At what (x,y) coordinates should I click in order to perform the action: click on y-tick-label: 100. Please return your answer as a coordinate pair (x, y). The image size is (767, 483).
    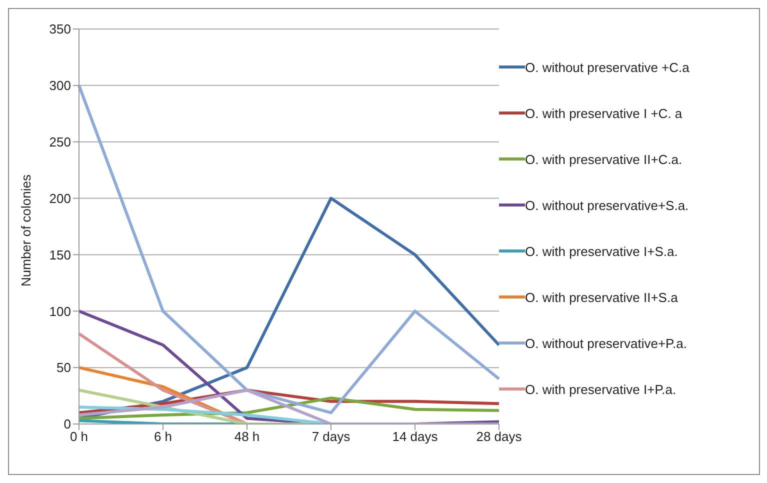
    Looking at the image, I should click on (60, 311).